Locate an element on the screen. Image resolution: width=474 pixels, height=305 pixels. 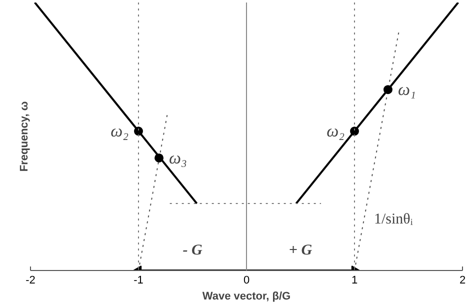
y-axis-title: Frequency, ω is located at coordinates (24, 136).